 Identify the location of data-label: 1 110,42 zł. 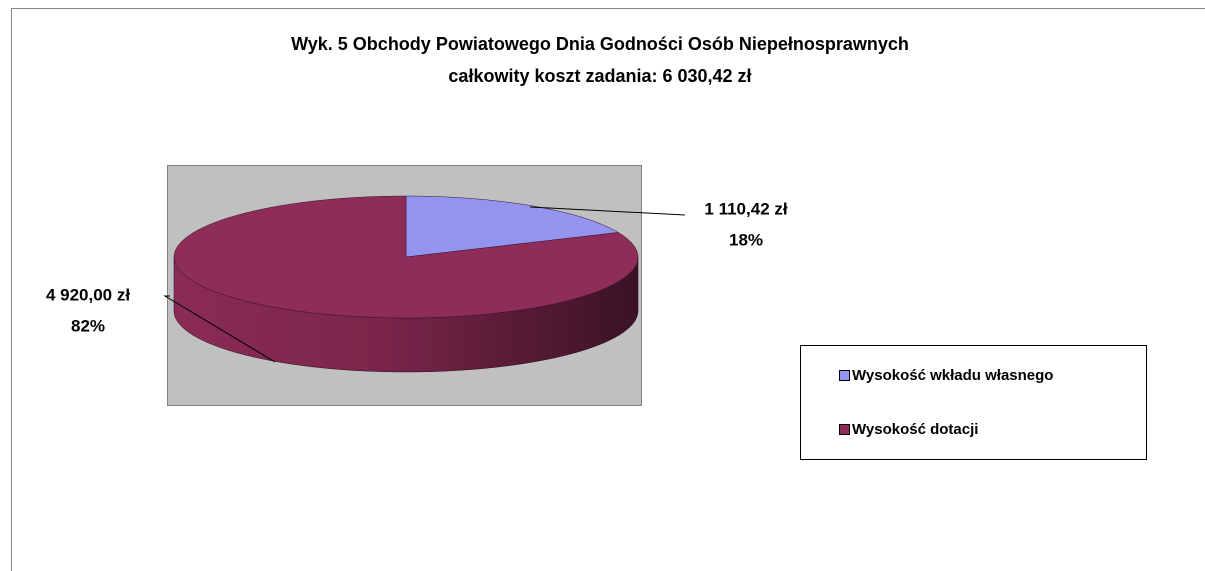
(745, 208).